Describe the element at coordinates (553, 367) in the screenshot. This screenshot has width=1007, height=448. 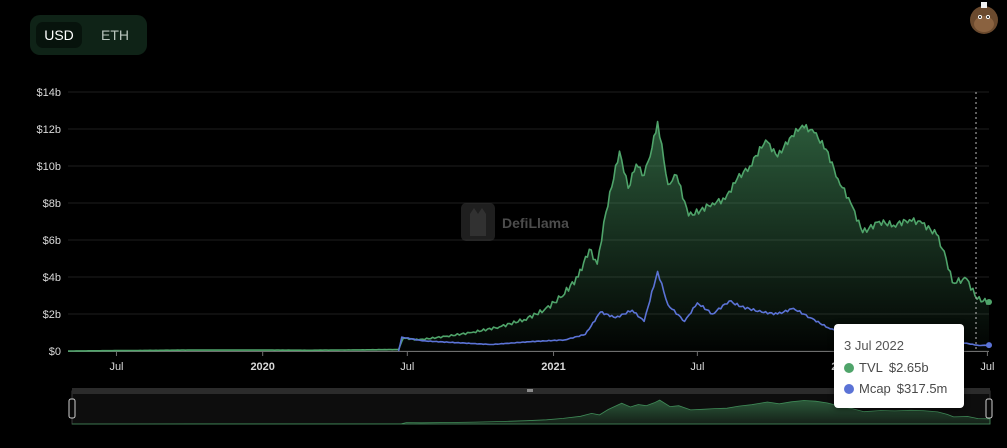
I see `x-tick-label: 2021` at that location.